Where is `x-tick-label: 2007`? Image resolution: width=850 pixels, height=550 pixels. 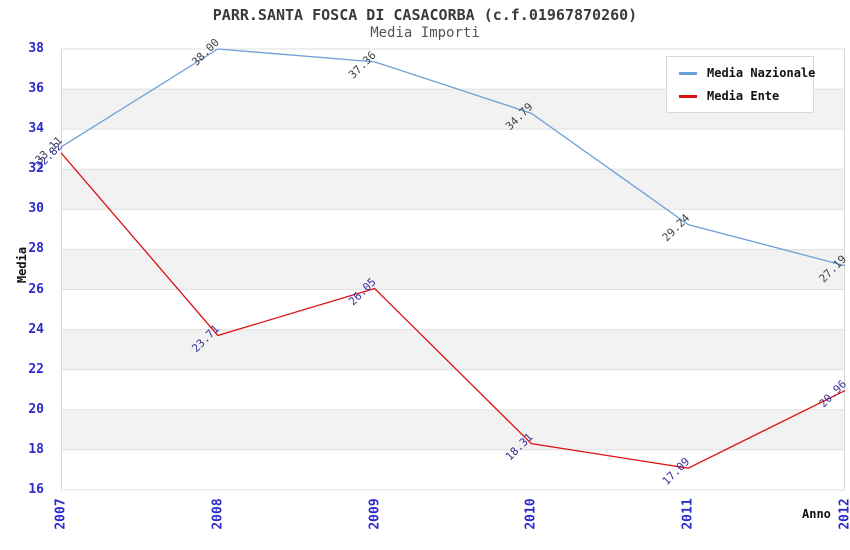 x-tick-label: 2007 is located at coordinates (61, 514).